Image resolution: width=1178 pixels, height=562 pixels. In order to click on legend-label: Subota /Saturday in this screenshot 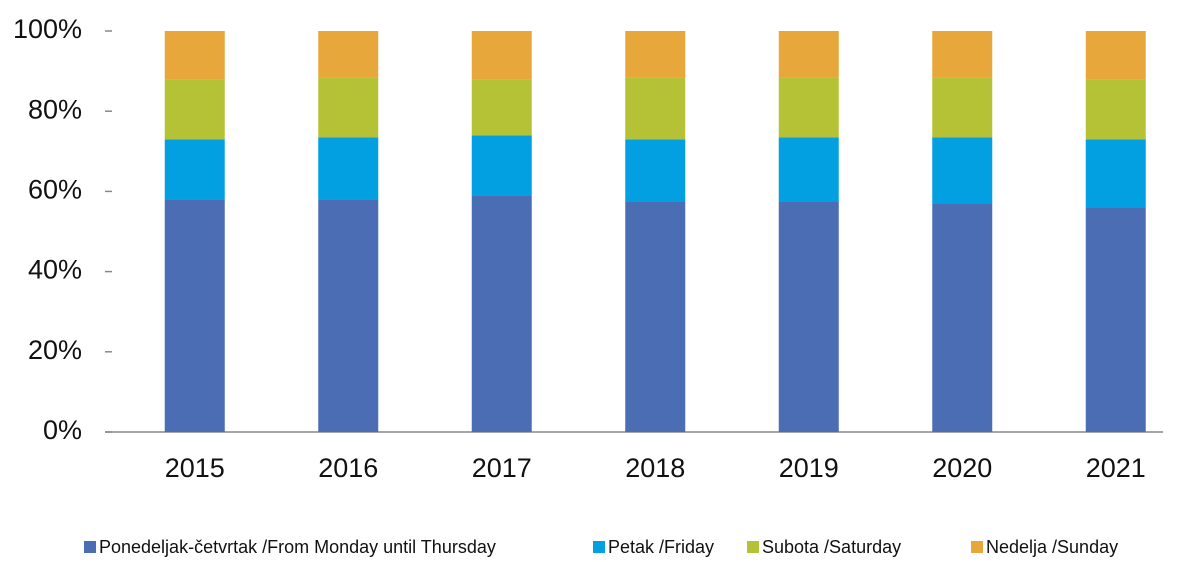, I will do `click(831, 547)`.